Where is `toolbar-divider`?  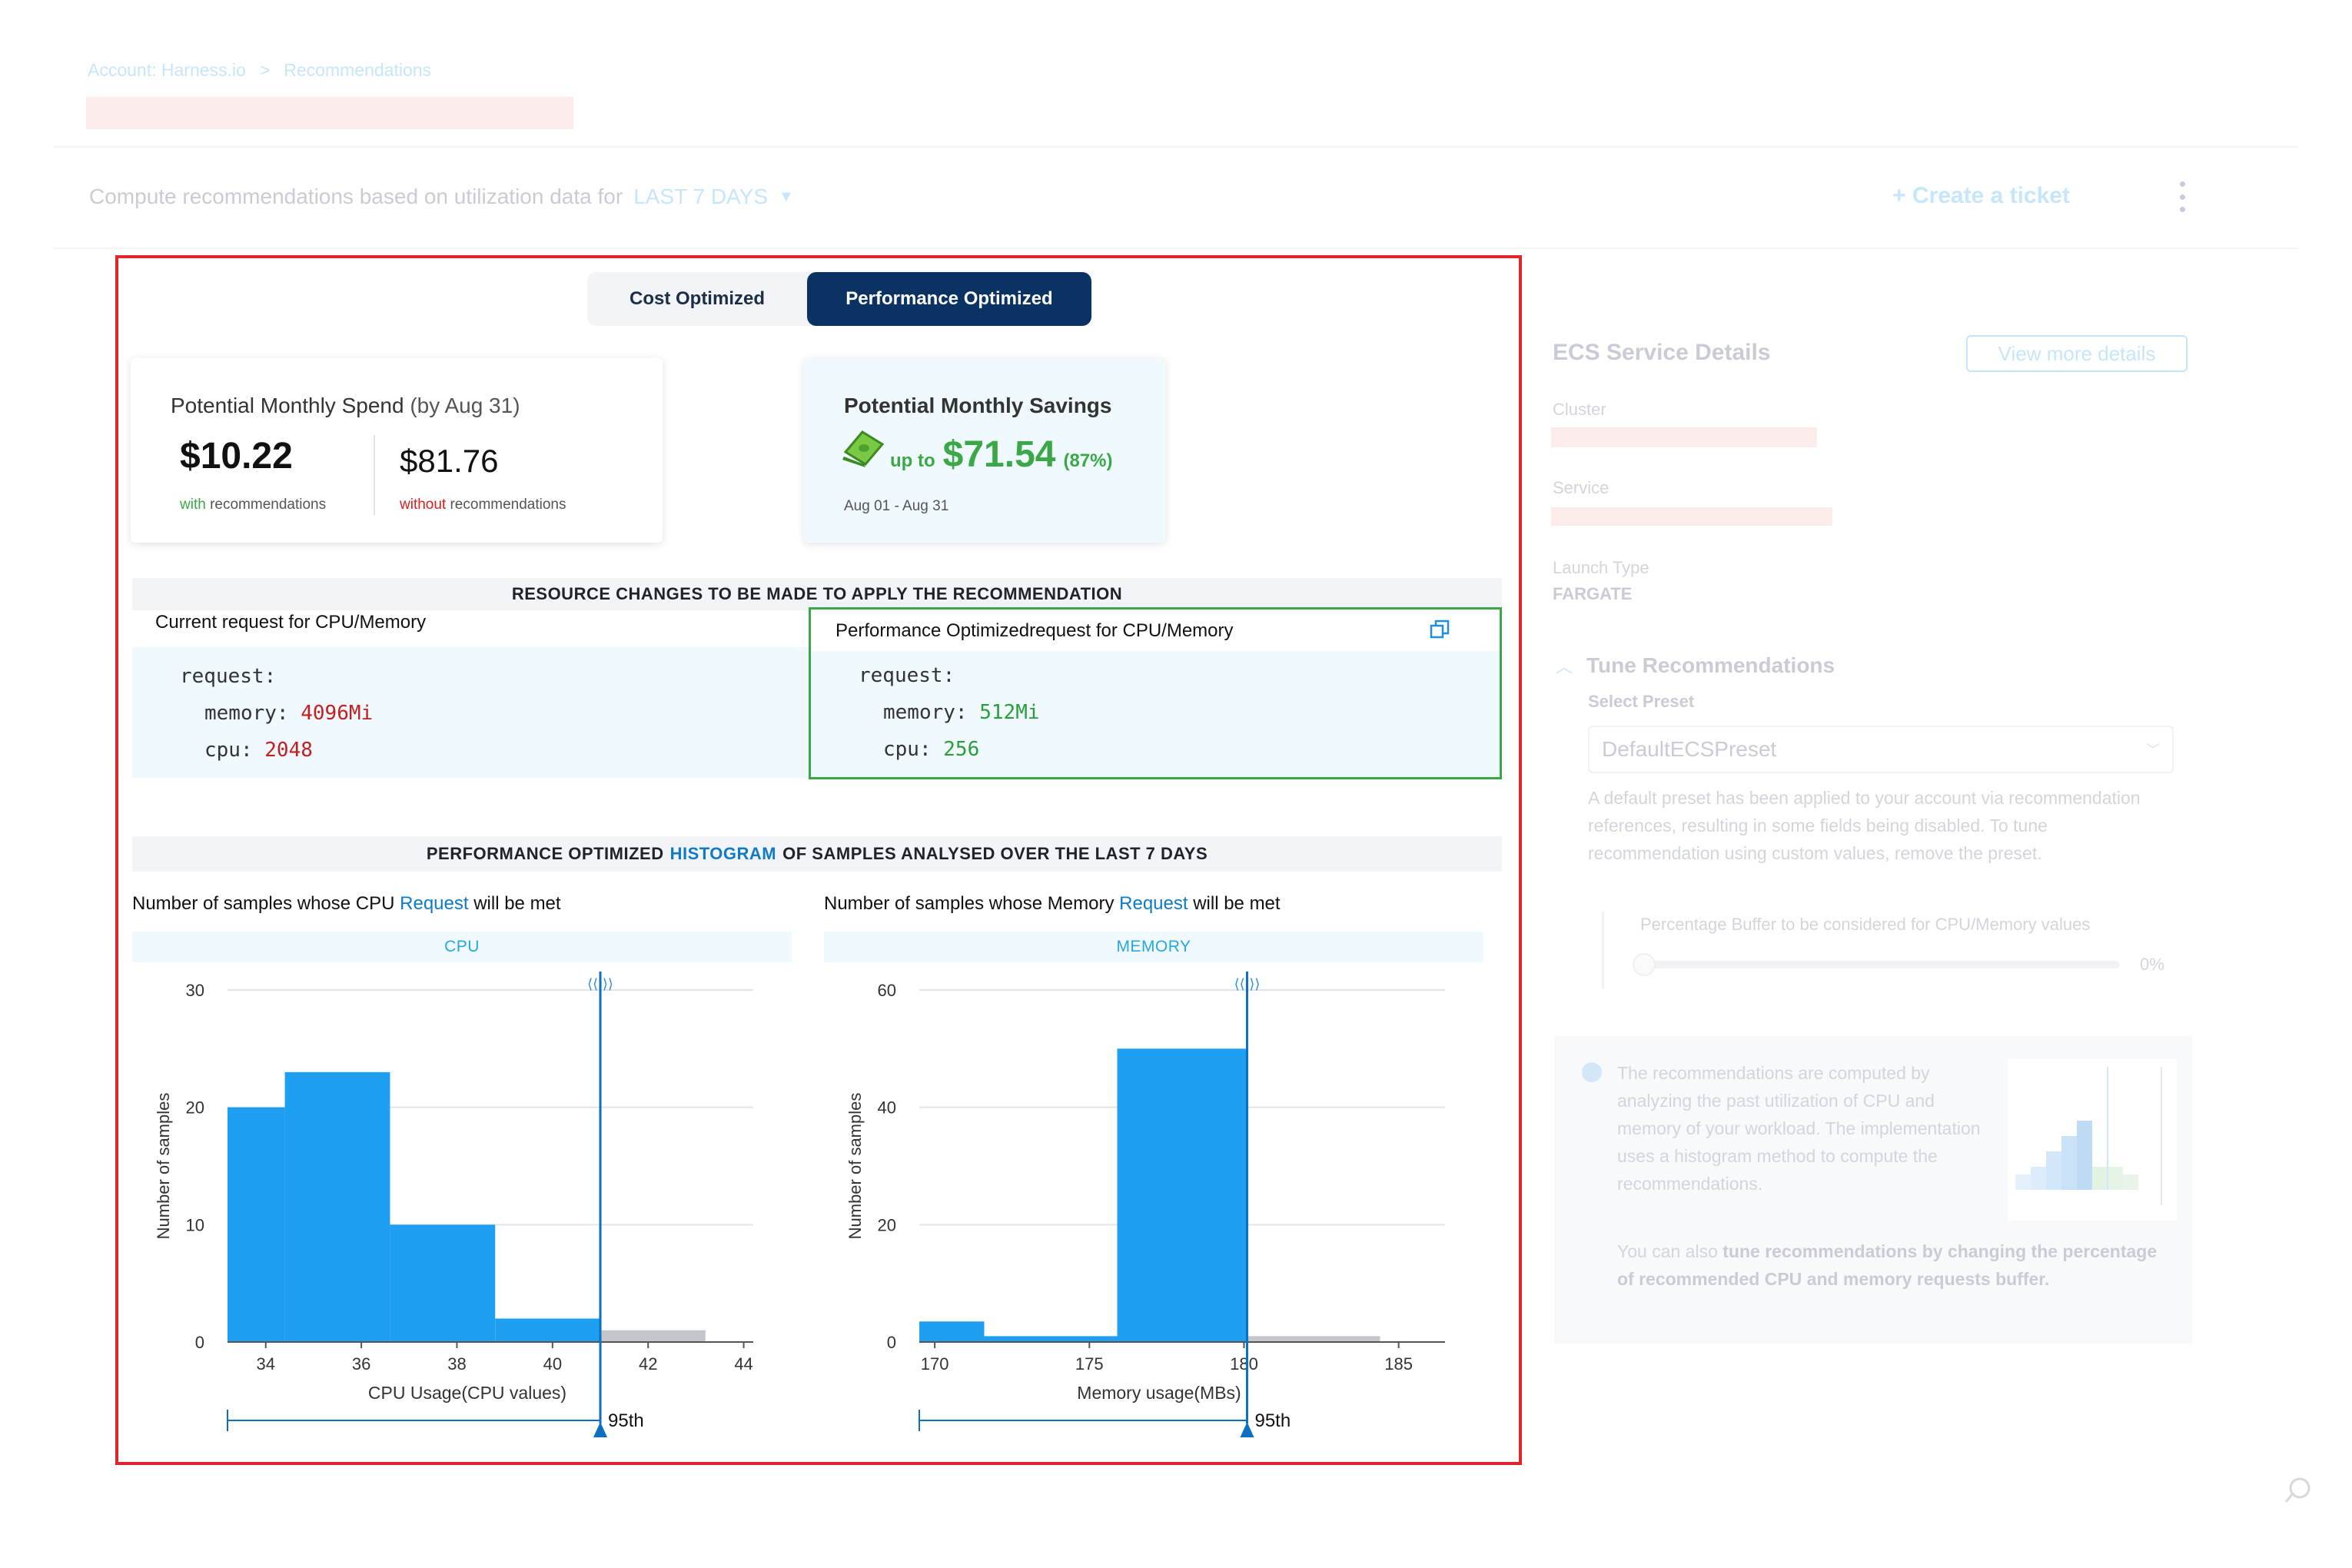
toolbar-divider is located at coordinates (1176, 248).